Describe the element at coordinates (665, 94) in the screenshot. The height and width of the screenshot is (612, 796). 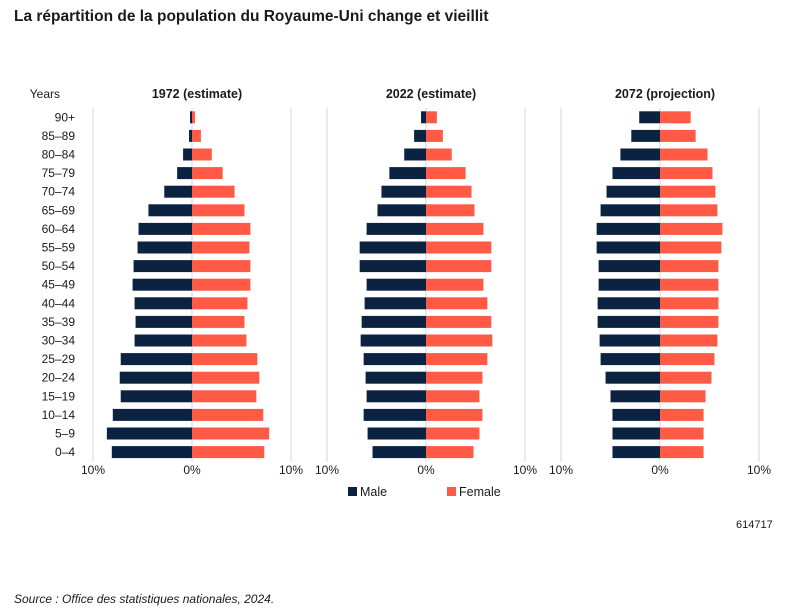
I see `panel-title: 2072 (projection)` at that location.